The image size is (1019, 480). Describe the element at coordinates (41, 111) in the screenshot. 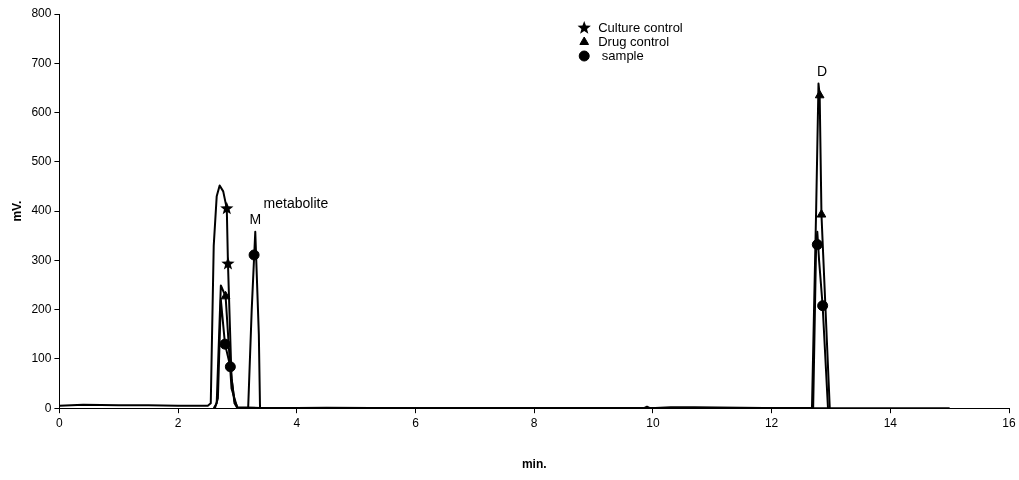

I see `y-tick-label: 600` at that location.